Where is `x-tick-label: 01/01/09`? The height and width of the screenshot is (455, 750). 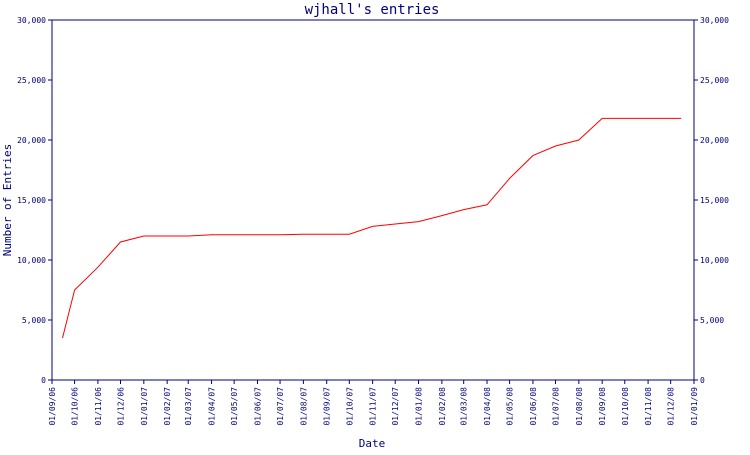 x-tick-label: 01/01/09 is located at coordinates (694, 406).